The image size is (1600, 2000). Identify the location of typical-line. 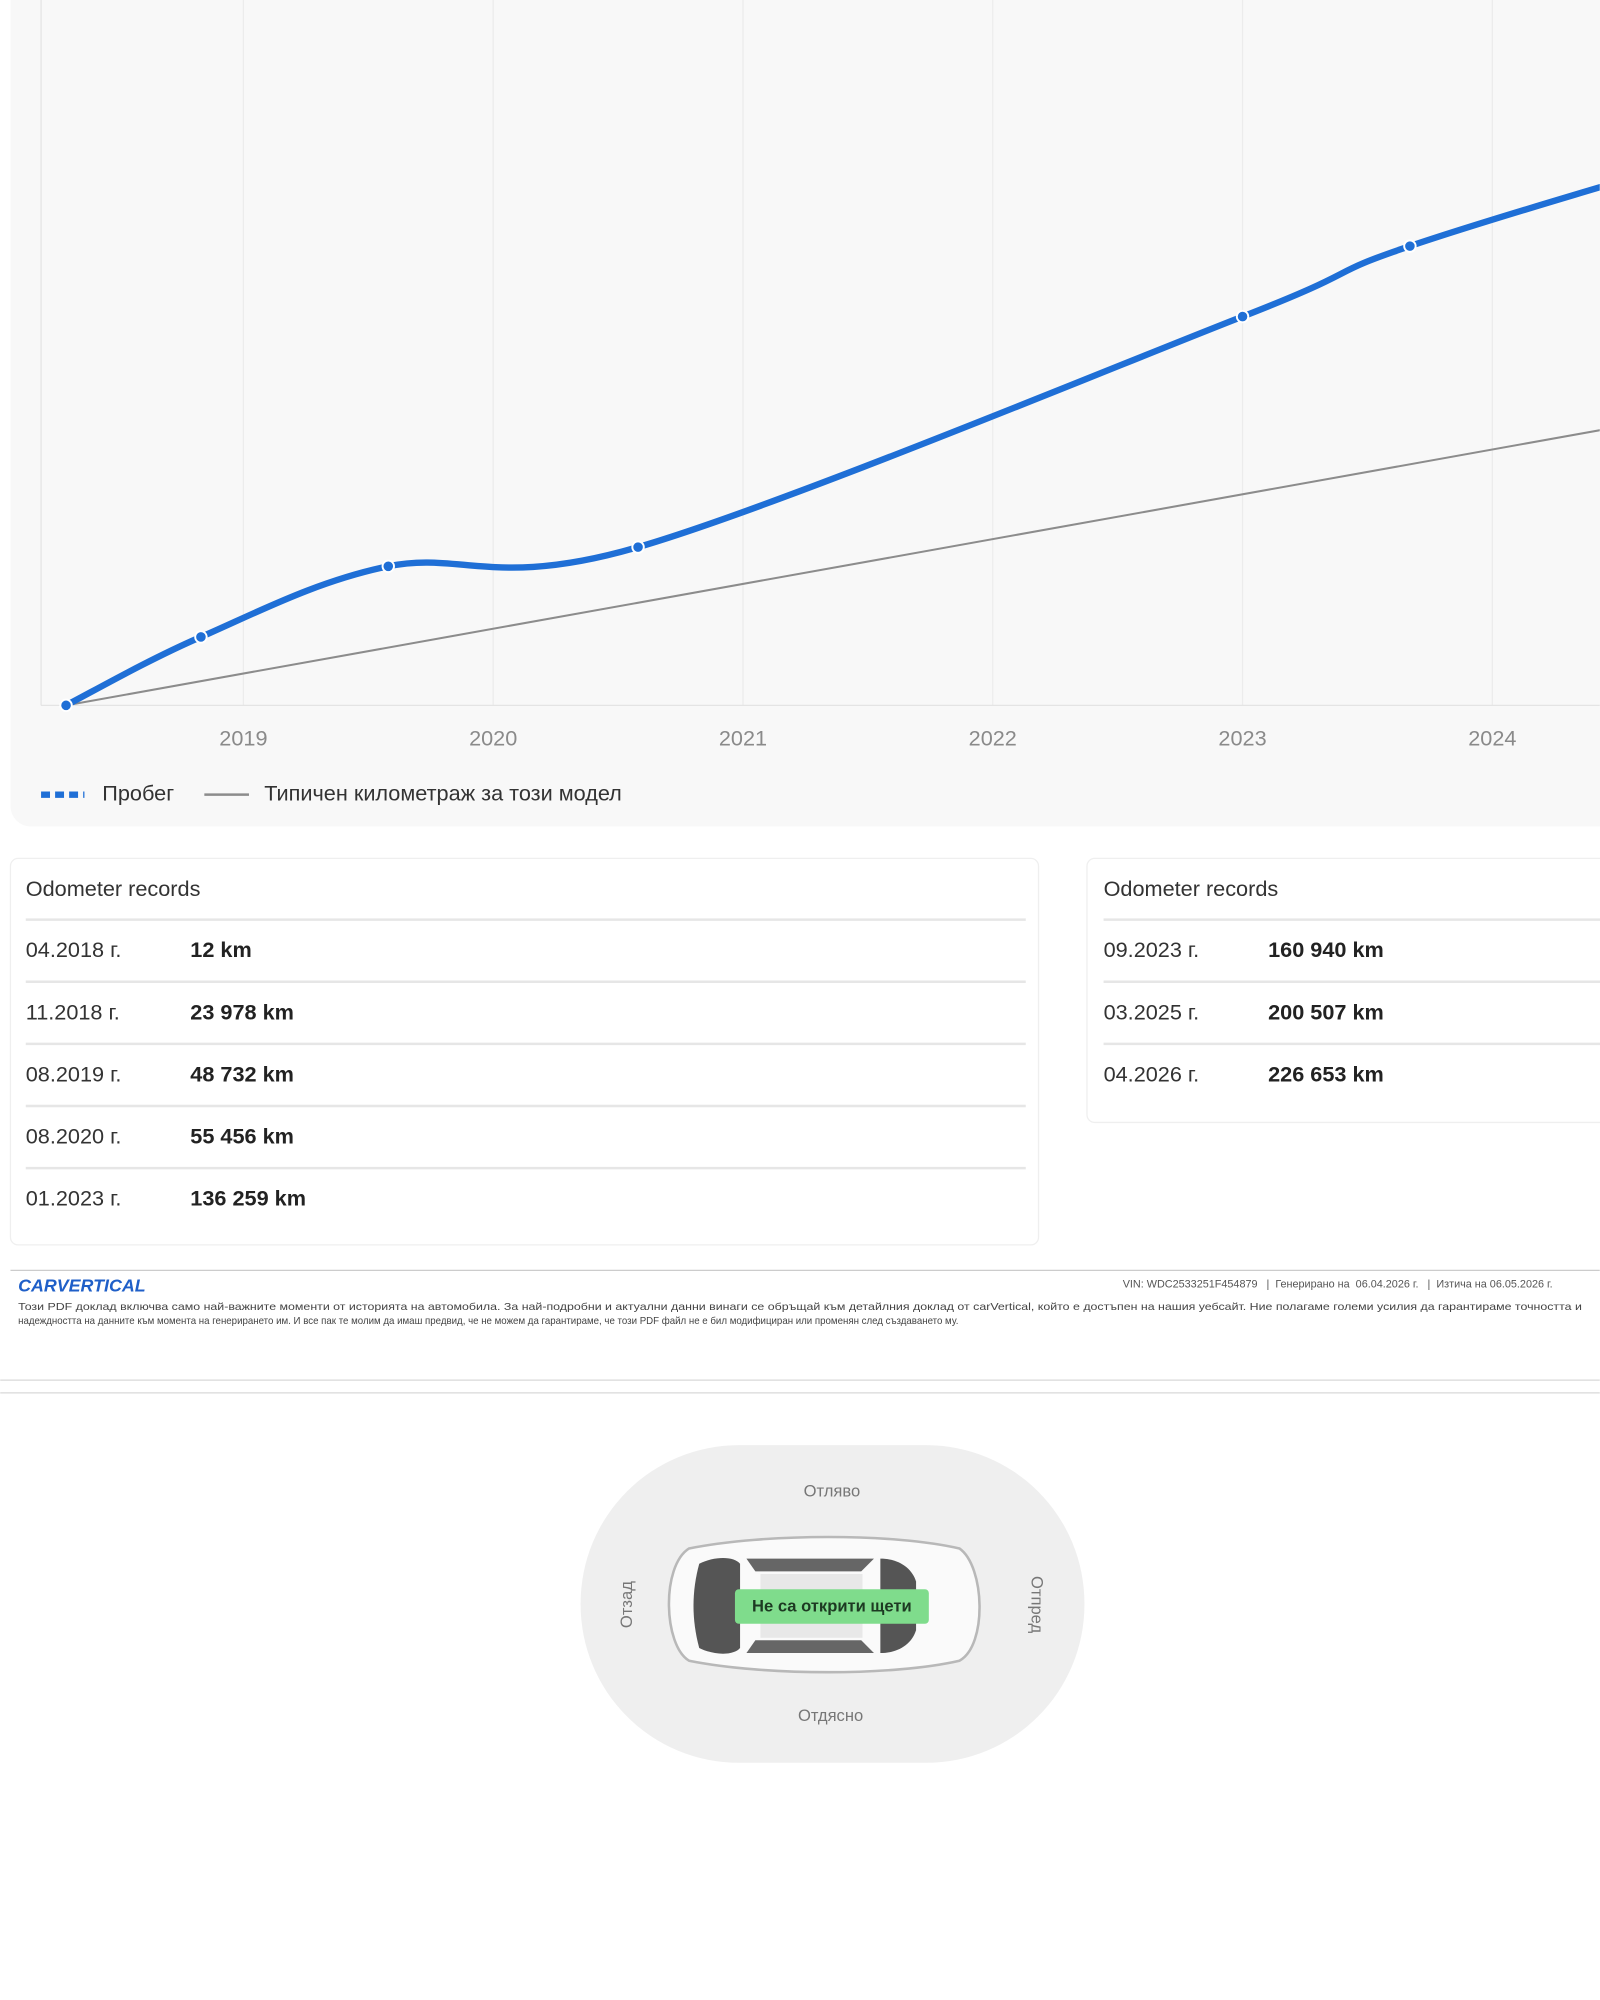
(832, 568).